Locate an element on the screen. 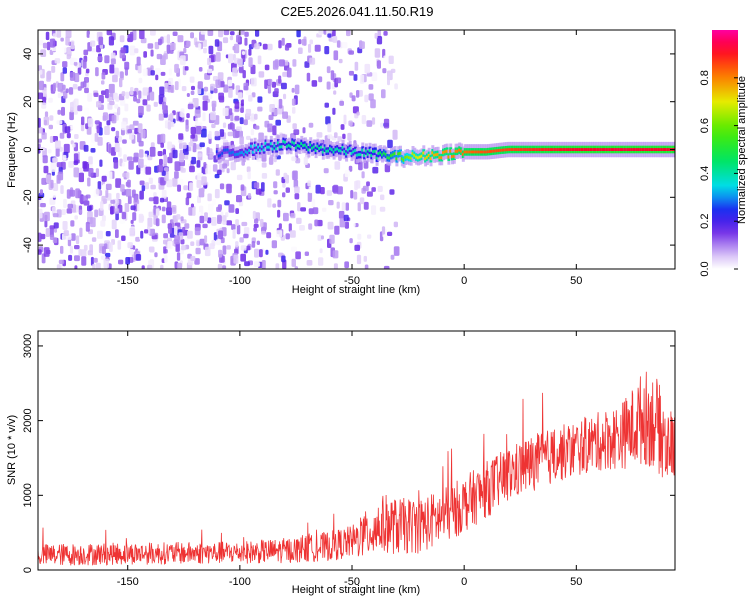 The height and width of the screenshot is (600, 750). x-tick-label: -50 is located at coordinates (352, 582).